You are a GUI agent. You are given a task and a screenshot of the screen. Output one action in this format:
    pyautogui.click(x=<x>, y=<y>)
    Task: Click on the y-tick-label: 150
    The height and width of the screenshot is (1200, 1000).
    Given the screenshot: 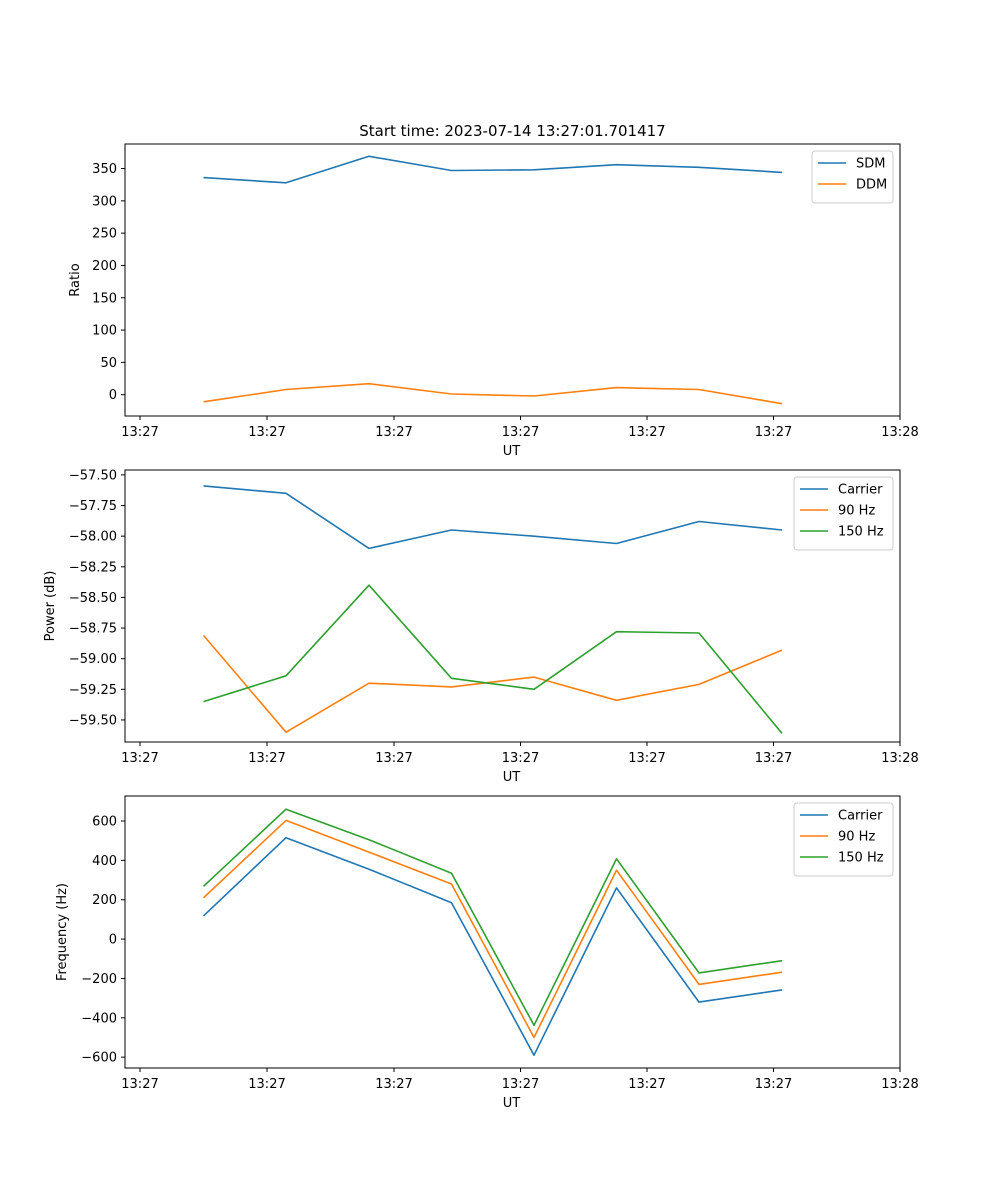 What is the action you would take?
    pyautogui.click(x=104, y=298)
    